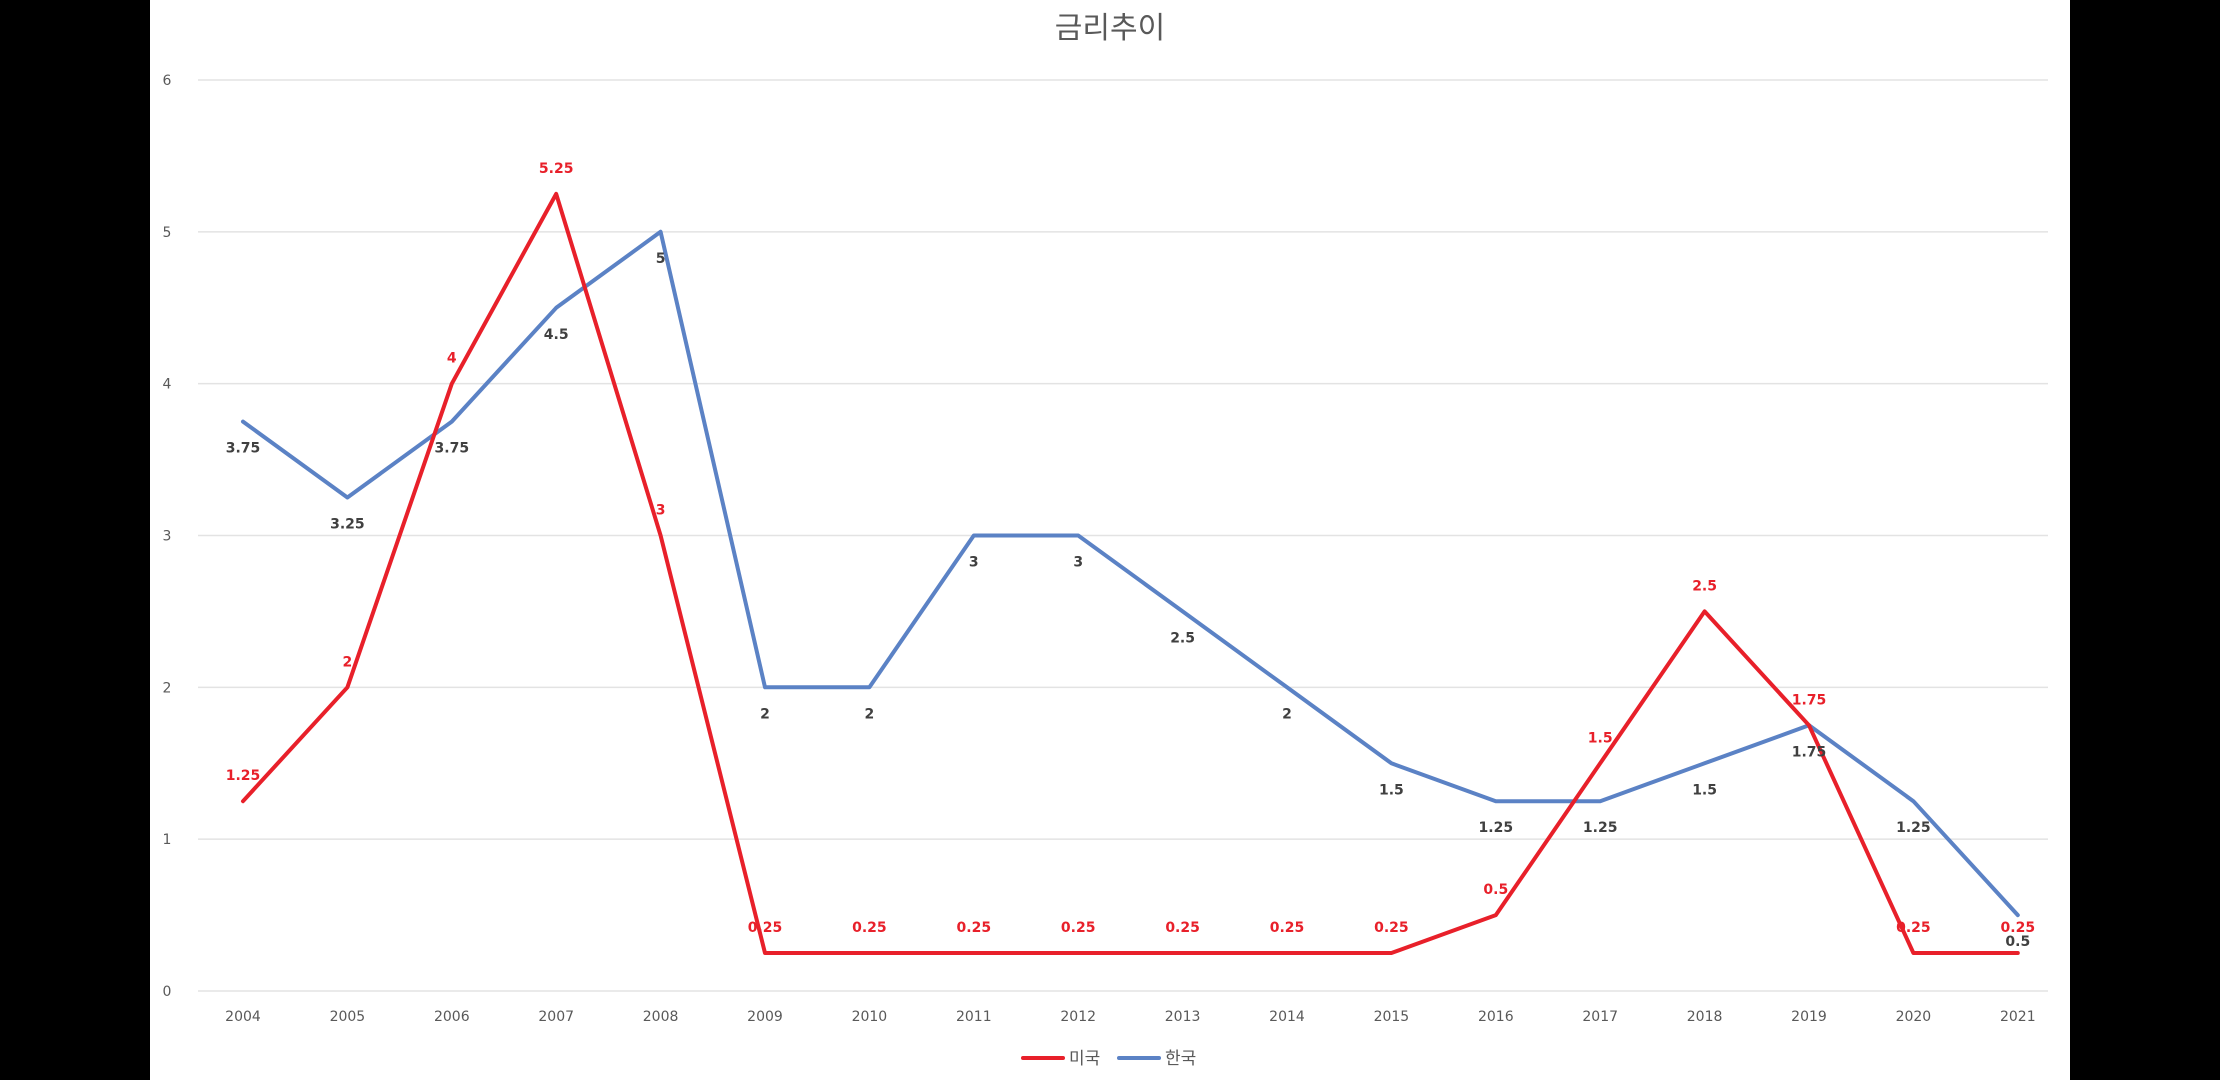 This screenshot has height=1080, width=2220. Describe the element at coordinates (1809, 700) in the screenshot. I see `data-label-us: 1.75` at that location.